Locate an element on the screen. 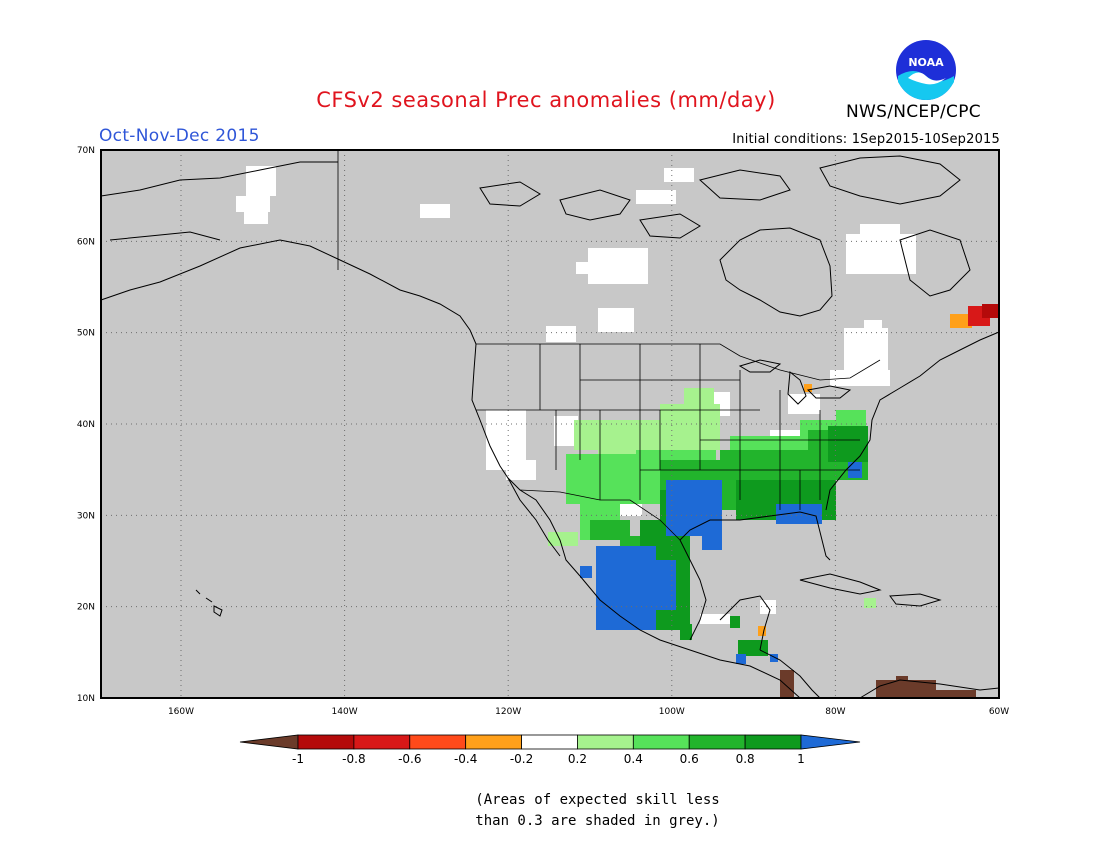 Image resolution: width=1100 pixels, height=850 pixels. colorbar-label: -0.8 is located at coordinates (353, 759).